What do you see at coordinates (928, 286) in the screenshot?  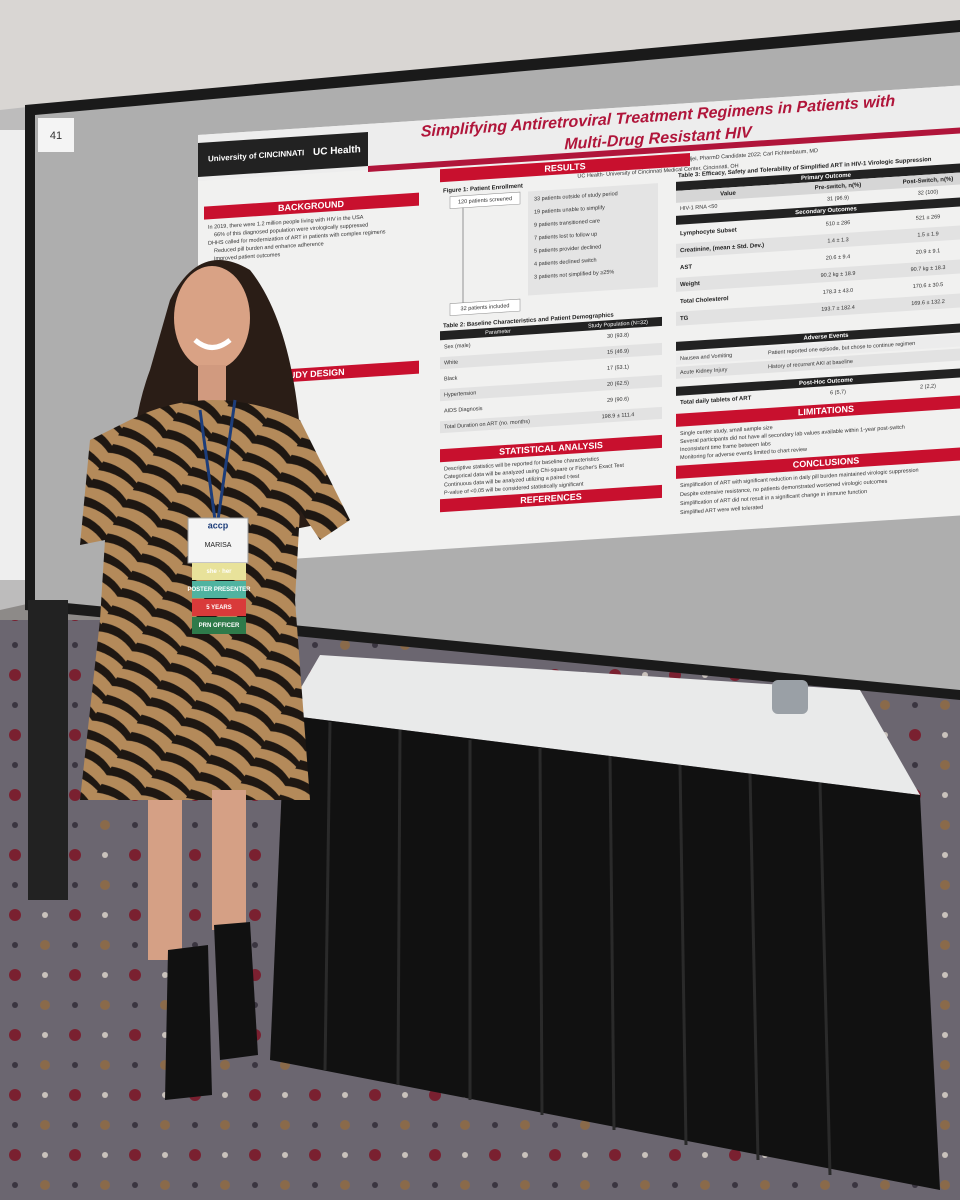 I see `table-cell: 170.6 ± 30.5` at bounding box center [928, 286].